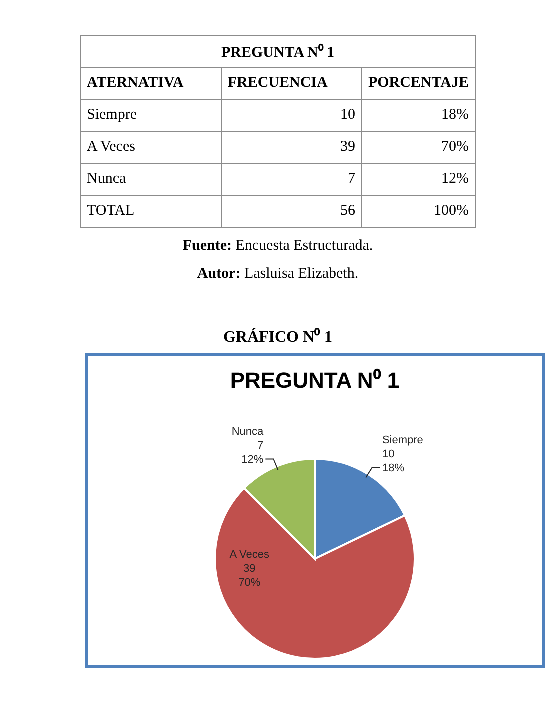 The height and width of the screenshot is (710, 556). Describe the element at coordinates (291, 180) in the screenshot. I see `text: 7` at that location.